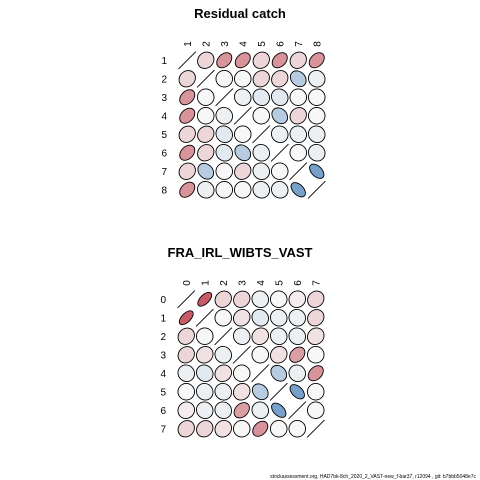 Image resolution: width=480 pixels, height=480 pixels. What do you see at coordinates (164, 98) in the screenshot?
I see `row-label-3: 3` at bounding box center [164, 98].